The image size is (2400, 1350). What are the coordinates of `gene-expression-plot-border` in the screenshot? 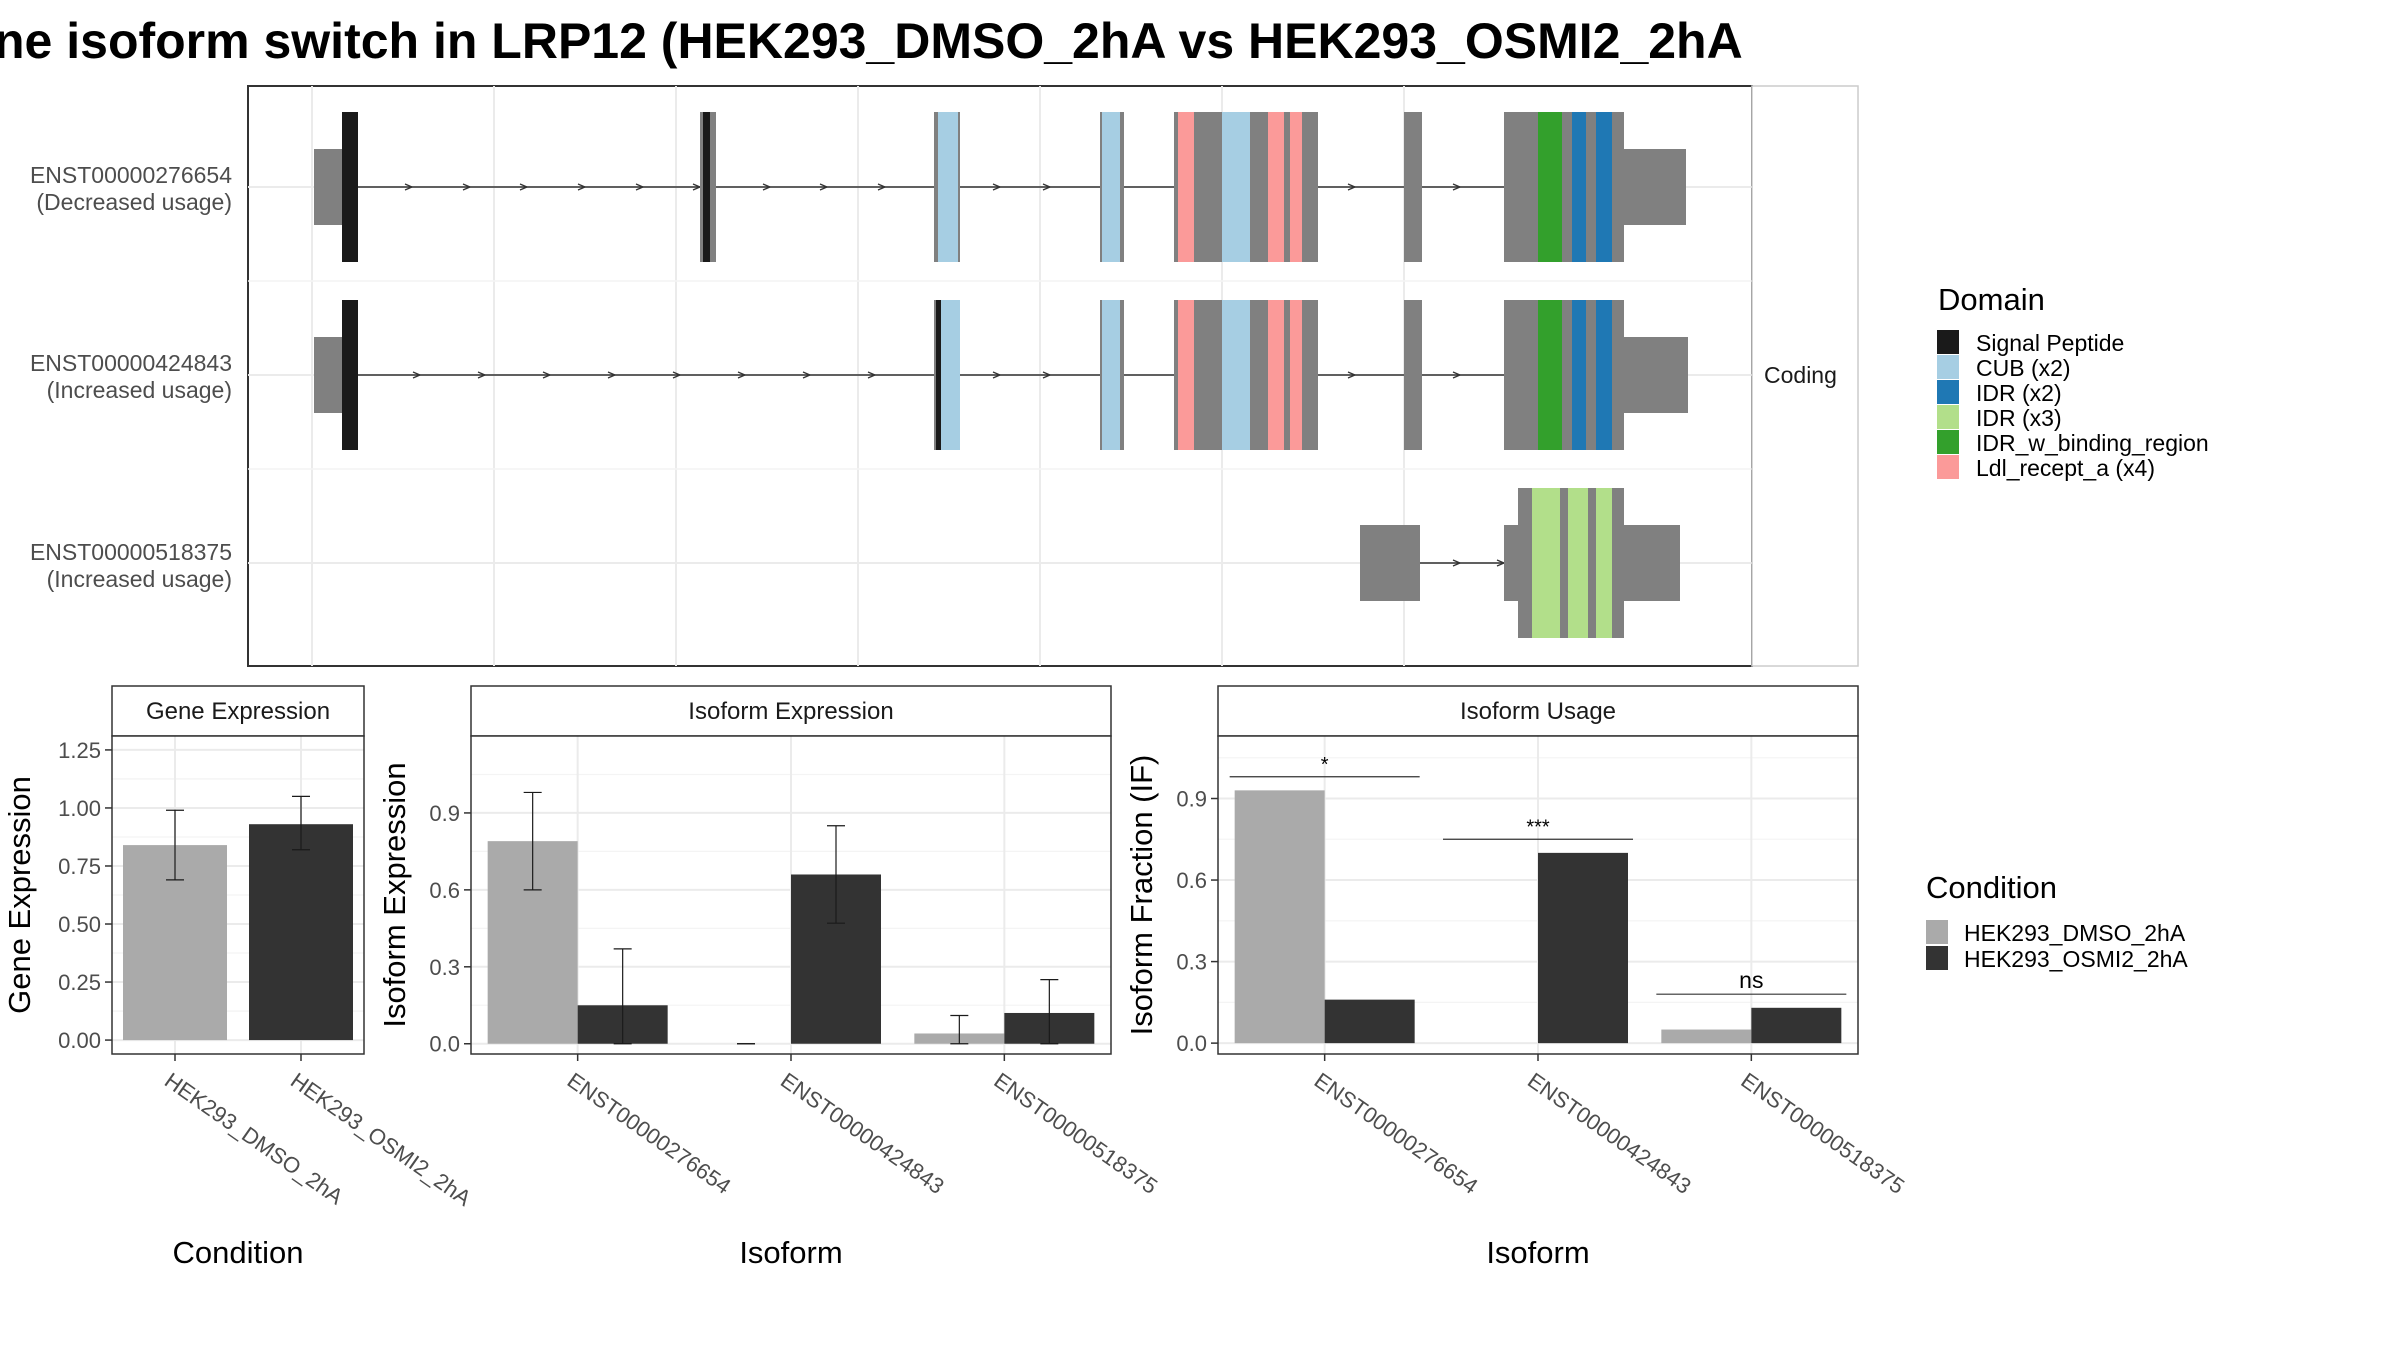 It's located at (238, 895).